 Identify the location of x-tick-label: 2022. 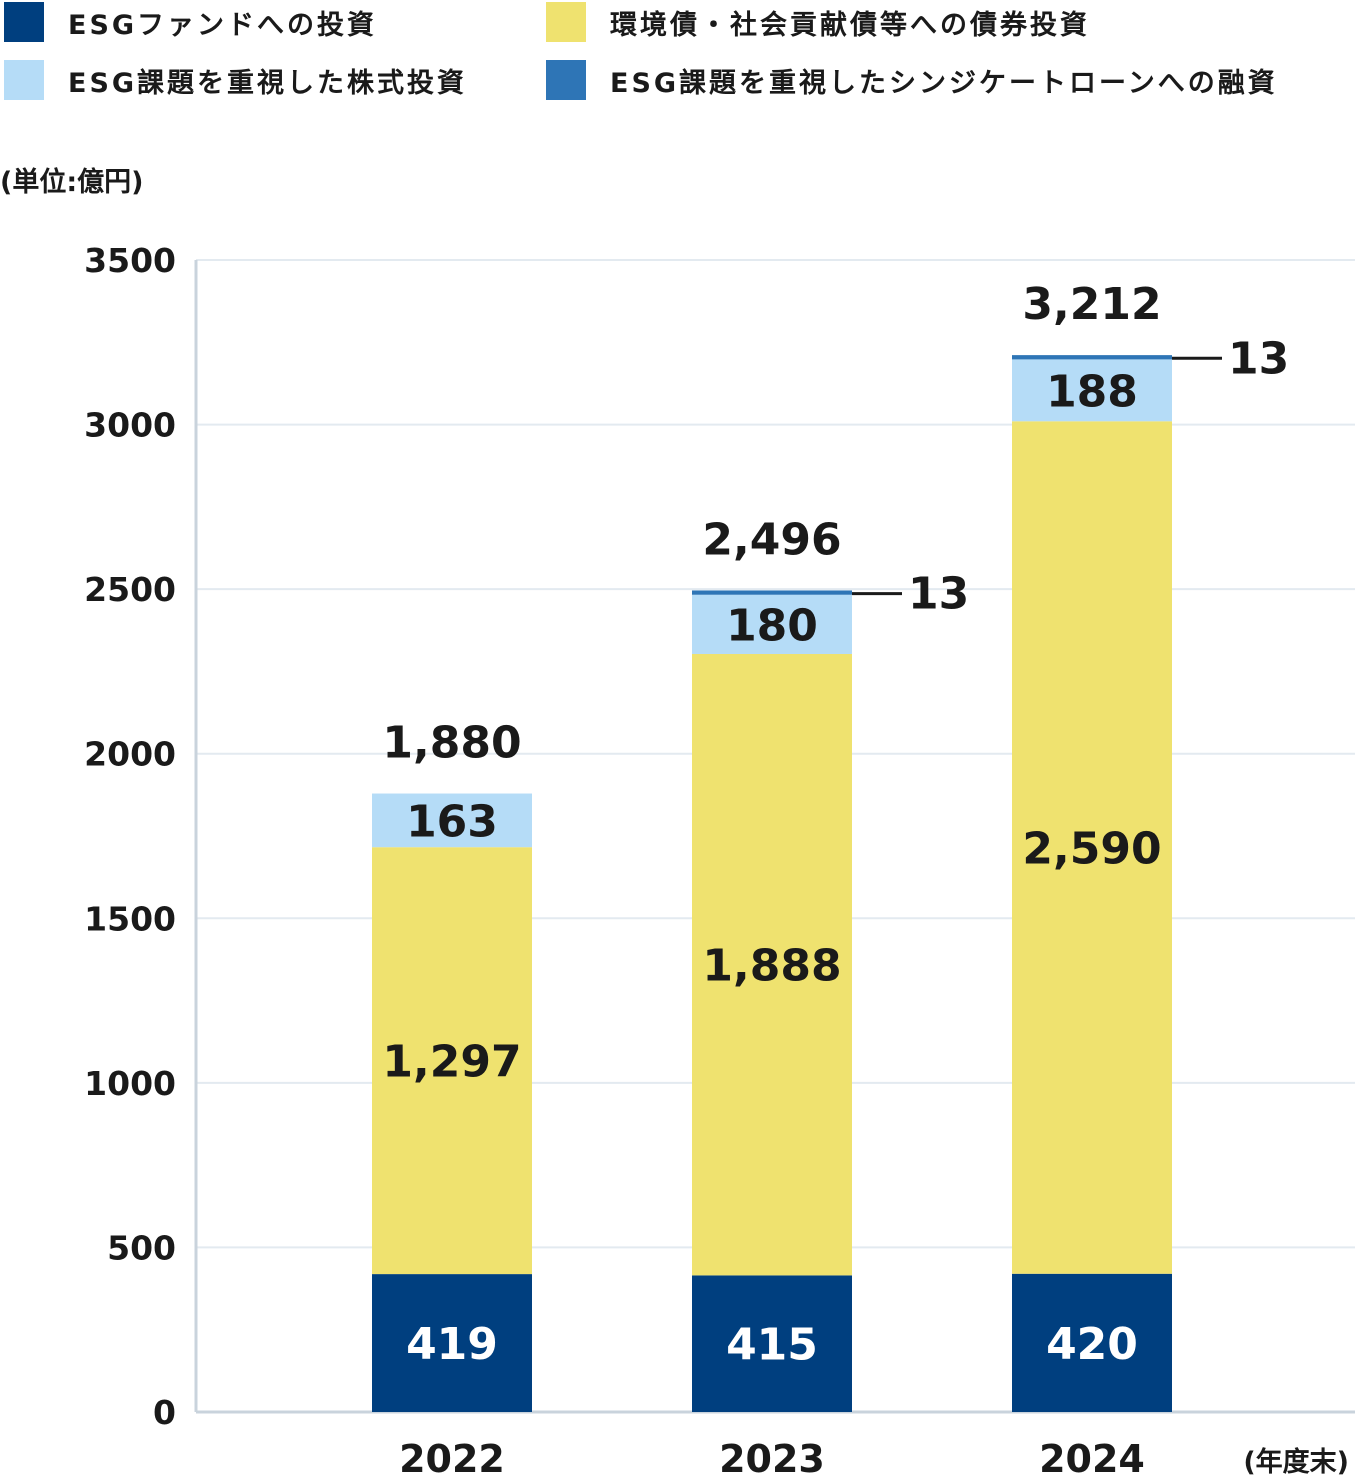
(452, 1456).